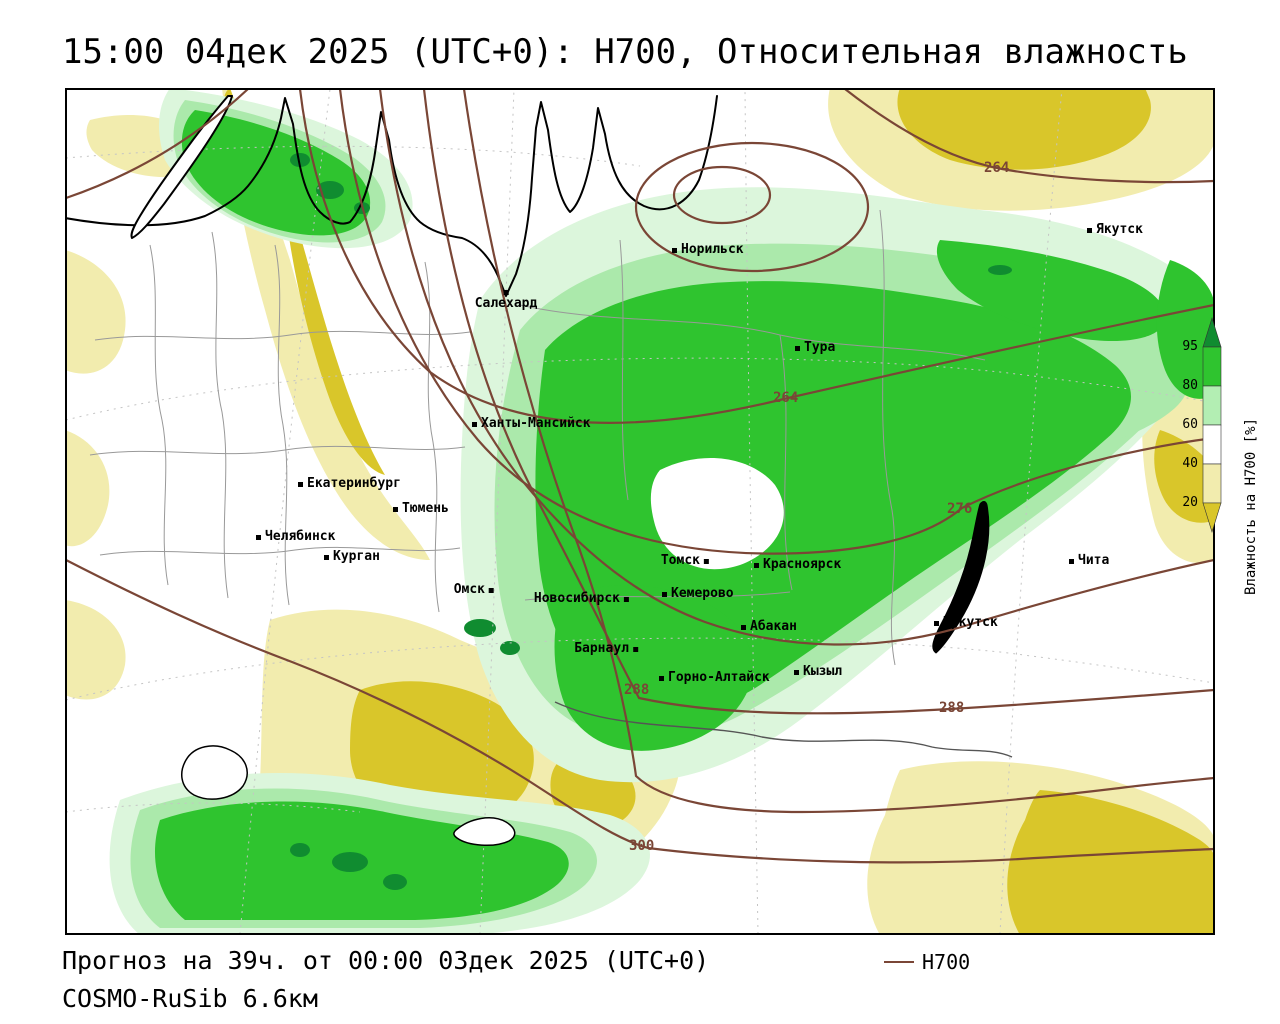  Describe the element at coordinates (773, 626) in the screenshot. I see `city-label: Абакан` at that location.